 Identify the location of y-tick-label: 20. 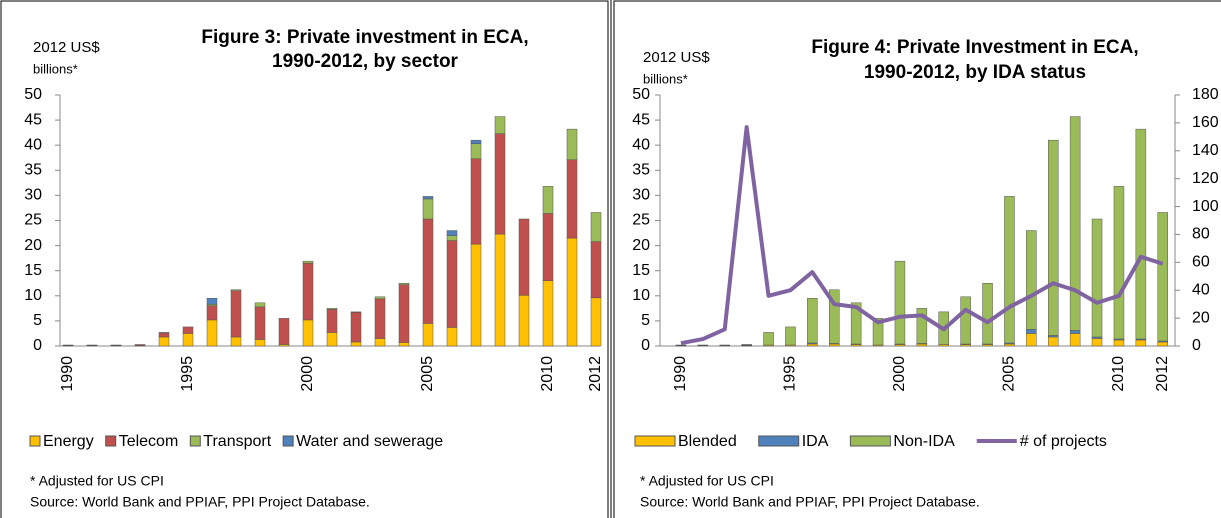
(33, 245).